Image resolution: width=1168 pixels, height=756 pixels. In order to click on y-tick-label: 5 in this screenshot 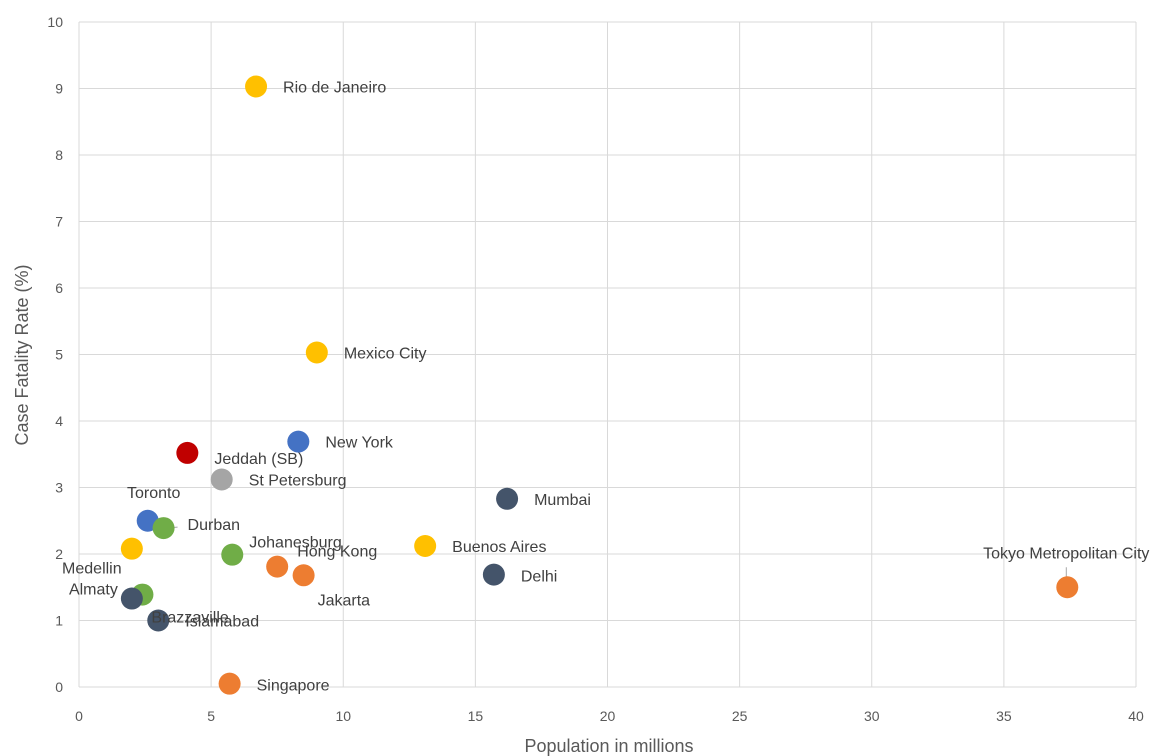, I will do `click(59, 355)`.